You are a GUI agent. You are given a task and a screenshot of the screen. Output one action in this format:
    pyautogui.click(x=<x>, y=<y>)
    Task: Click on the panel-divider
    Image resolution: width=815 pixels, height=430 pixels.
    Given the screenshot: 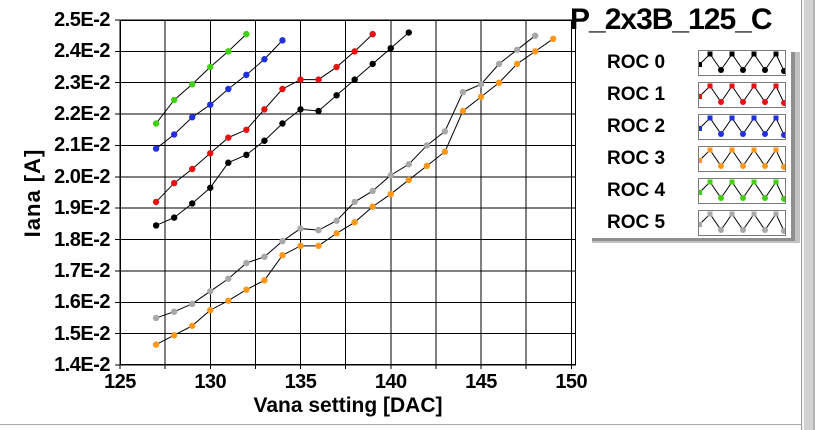 What is the action you would take?
    pyautogui.click(x=400, y=425)
    